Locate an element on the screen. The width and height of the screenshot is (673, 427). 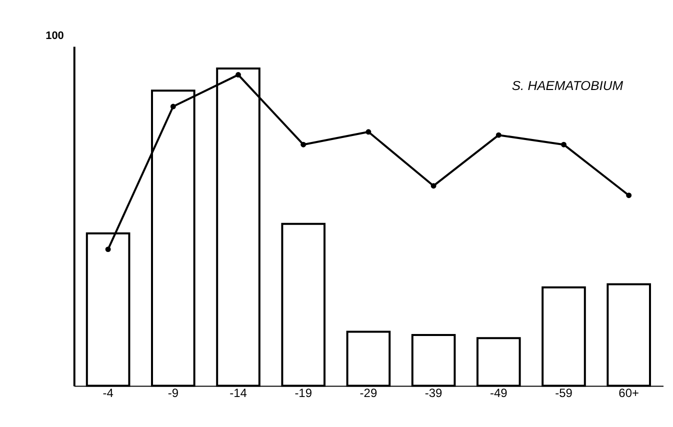
x-tick-label: -59 is located at coordinates (564, 393).